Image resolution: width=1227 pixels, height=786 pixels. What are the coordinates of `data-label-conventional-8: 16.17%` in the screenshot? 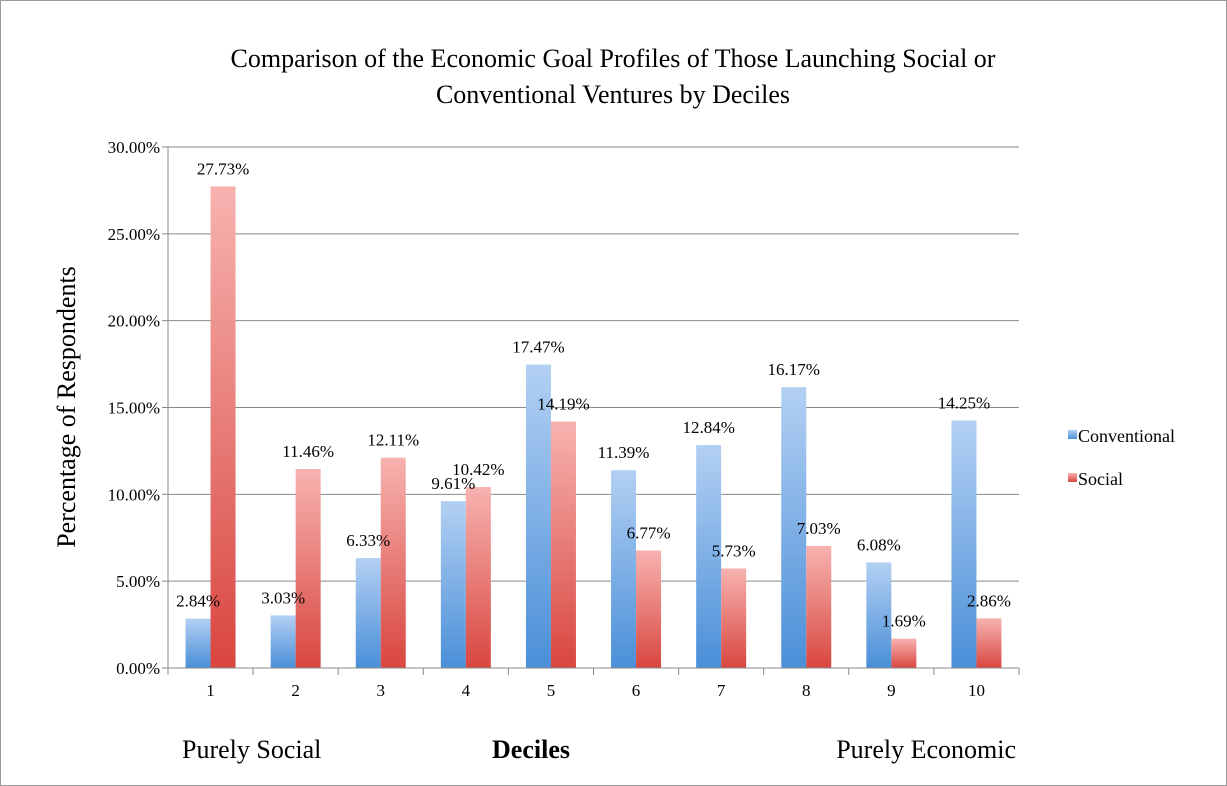 It's located at (794, 369).